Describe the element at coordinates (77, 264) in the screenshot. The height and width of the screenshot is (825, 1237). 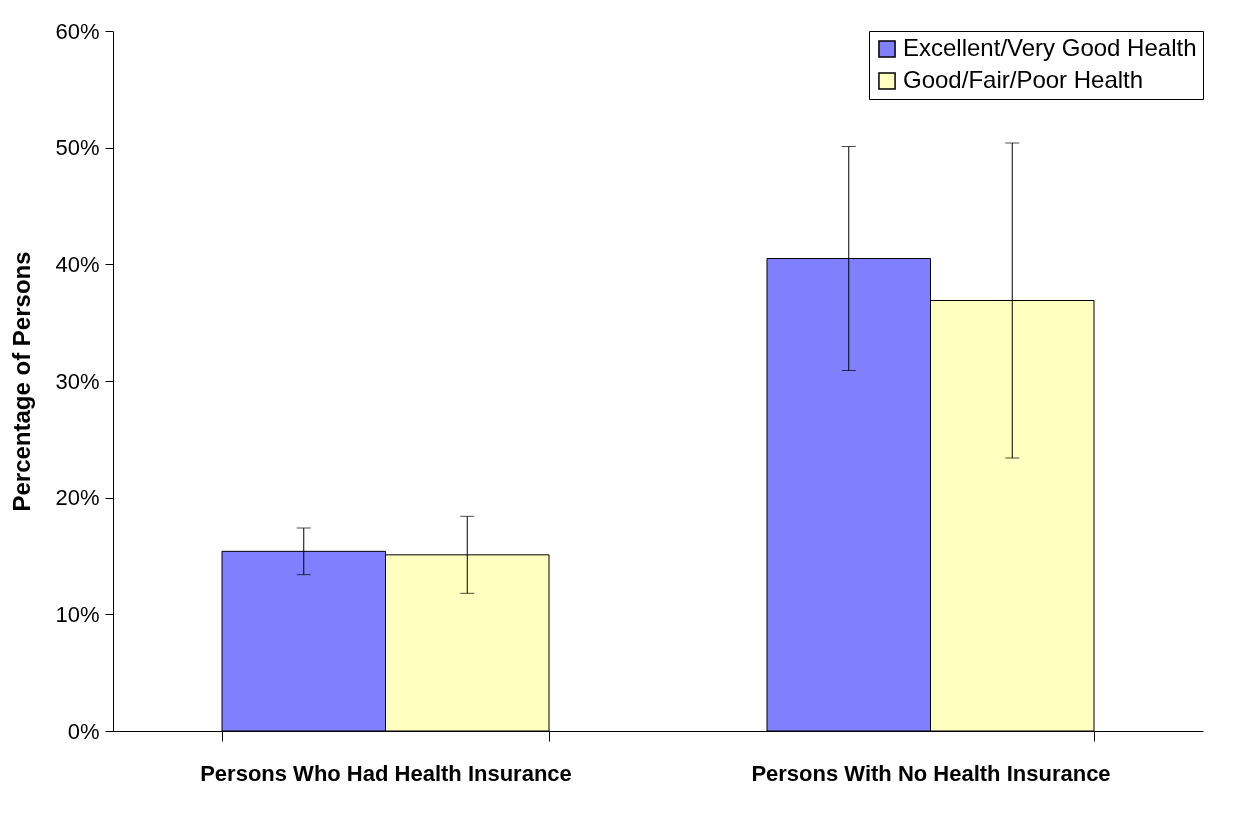
I see `y-tick-label: 40%` at that location.